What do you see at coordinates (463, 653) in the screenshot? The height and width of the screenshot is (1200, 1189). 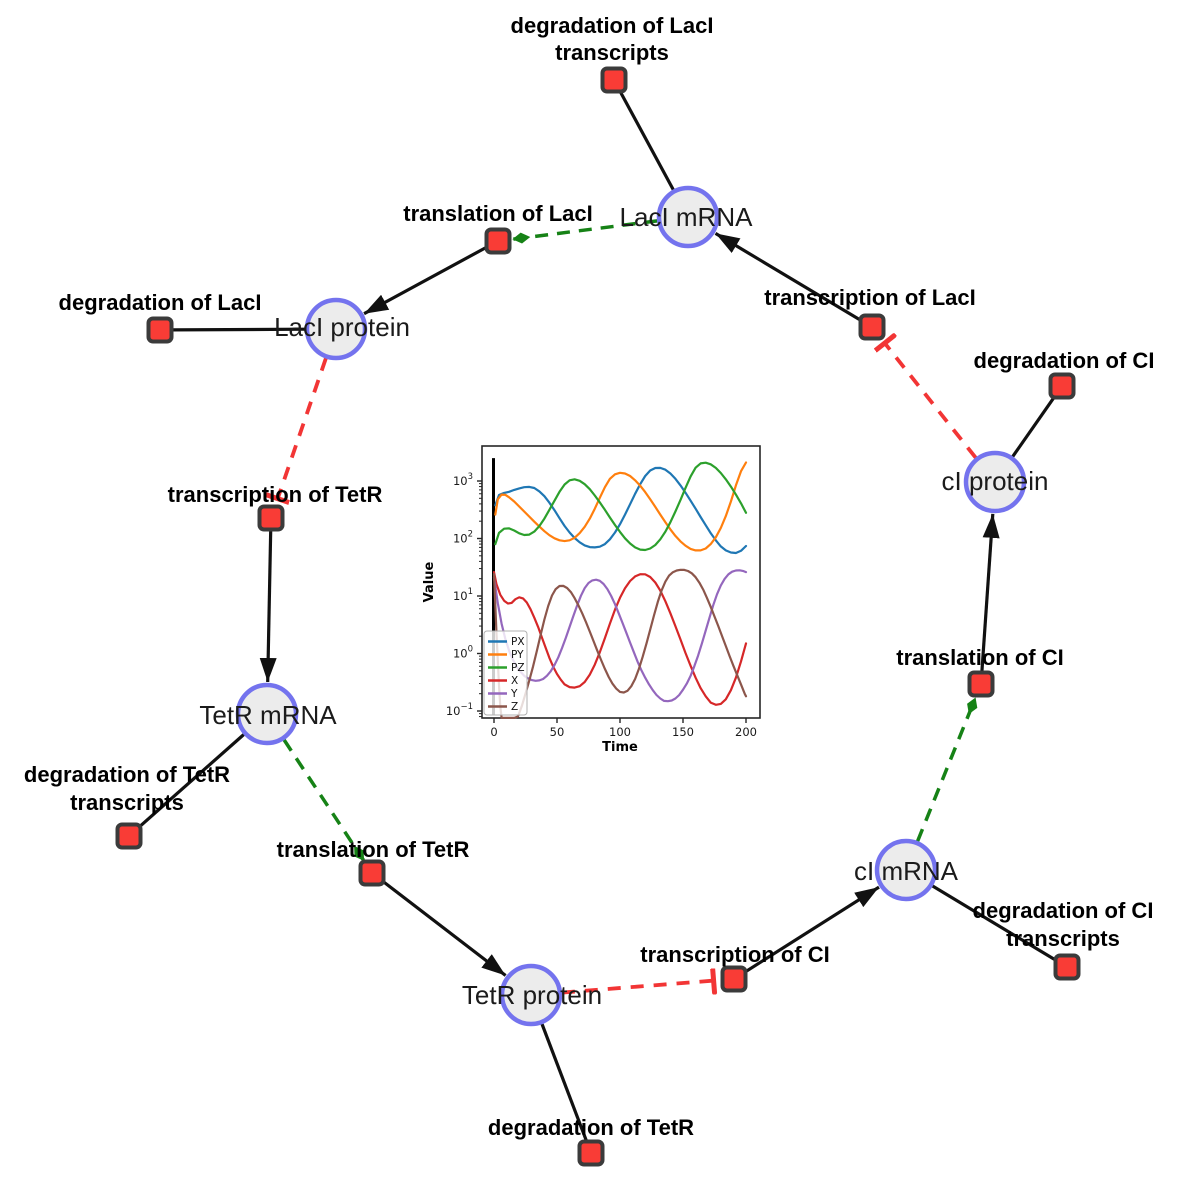 I see `y-tick-label: 10⁰` at bounding box center [463, 653].